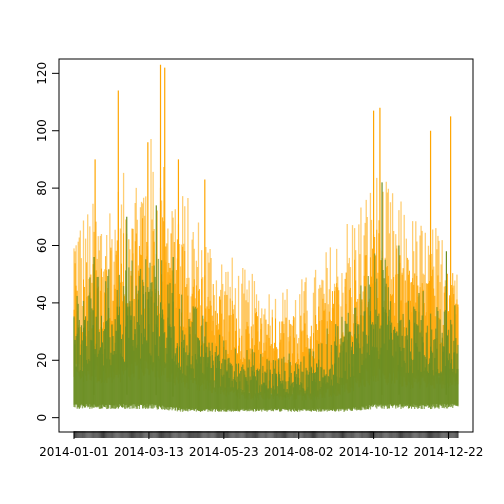 This screenshot has width=504, height=504. I want to click on x-tick-label: 2014-01-01, so click(74, 452).